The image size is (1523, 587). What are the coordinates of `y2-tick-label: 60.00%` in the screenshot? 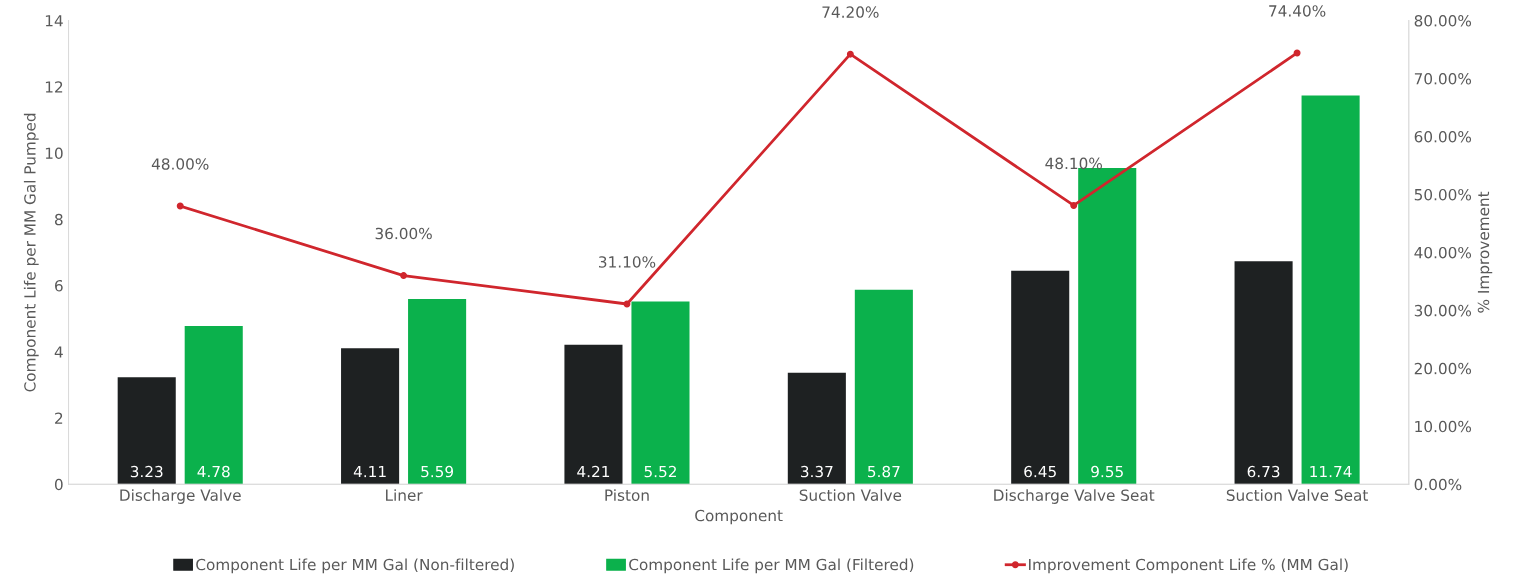 It's located at (1443, 136).